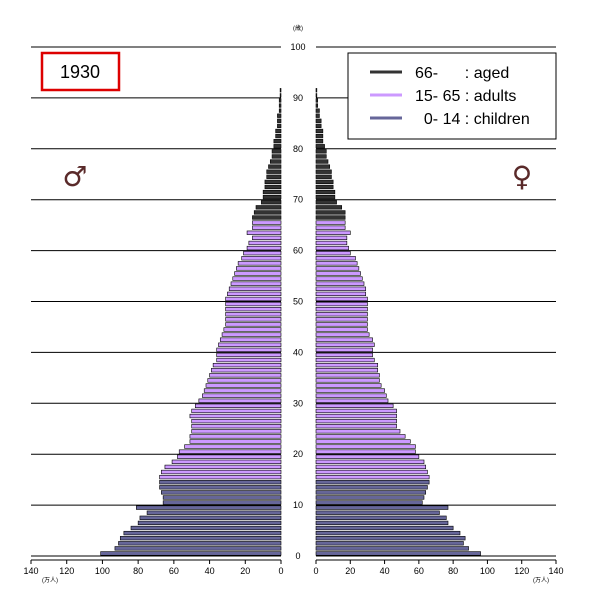 Image resolution: width=598 pixels, height=590 pixels. Describe the element at coordinates (297, 556) in the screenshot. I see `age-tick-0: 0` at that location.